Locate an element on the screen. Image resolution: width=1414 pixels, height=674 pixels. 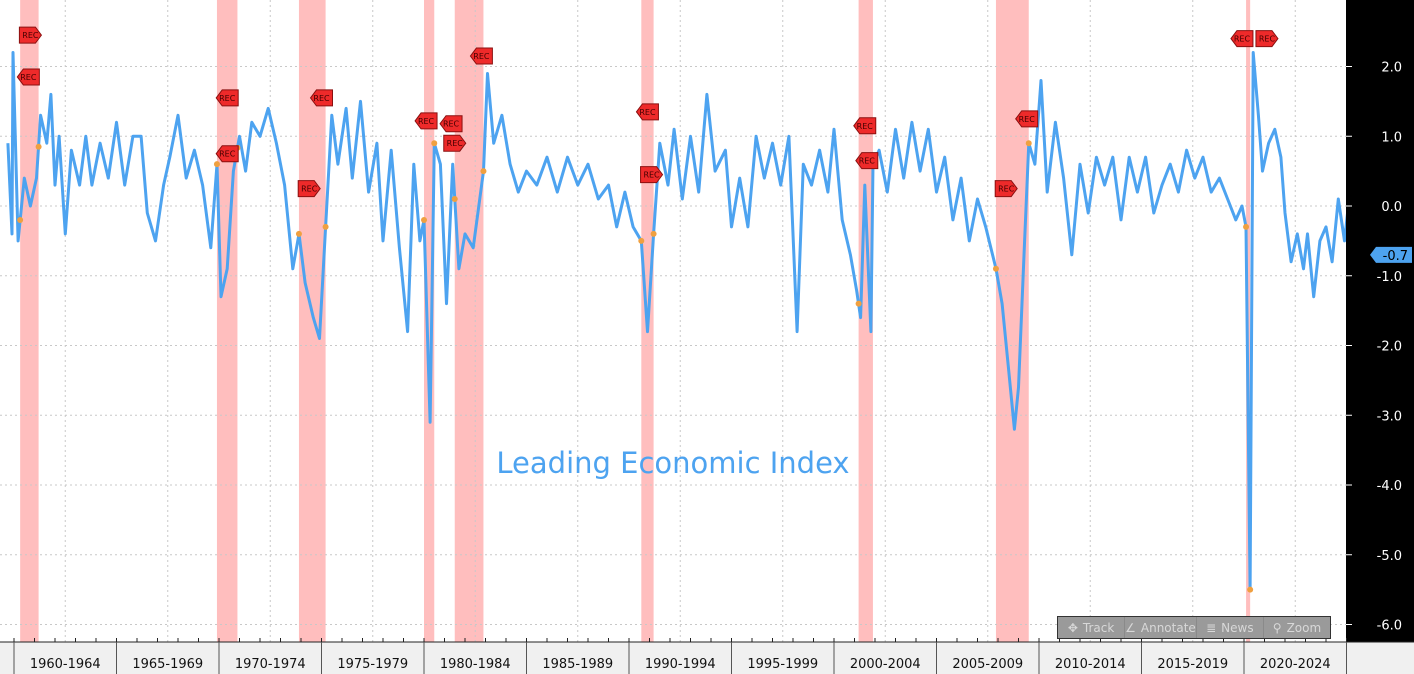
x-tick-label: 1990-1994 is located at coordinates (680, 664).